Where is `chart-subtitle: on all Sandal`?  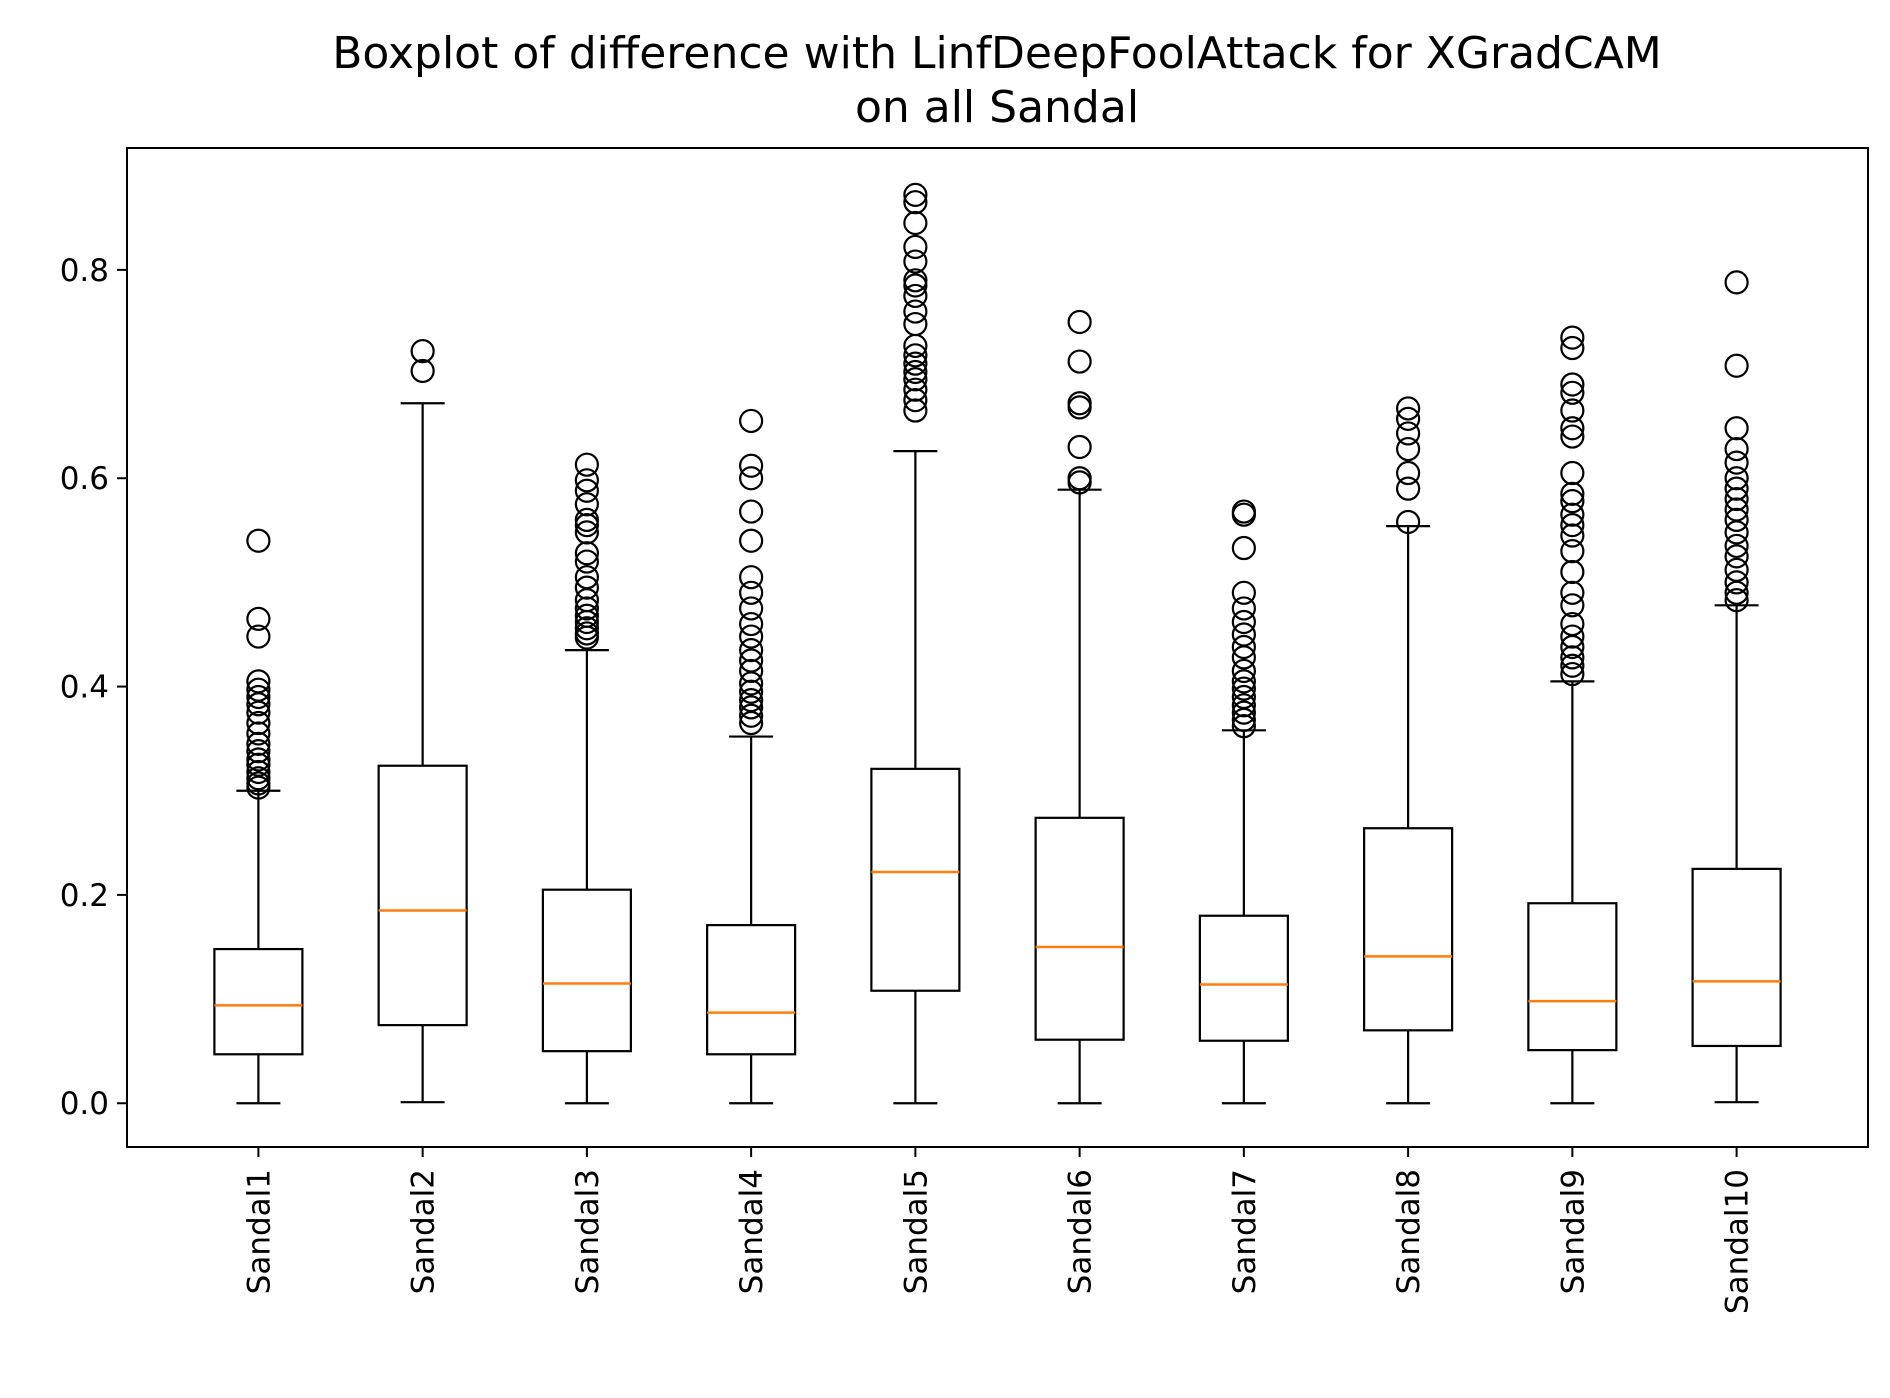 chart-subtitle: on all Sandal is located at coordinates (997, 107).